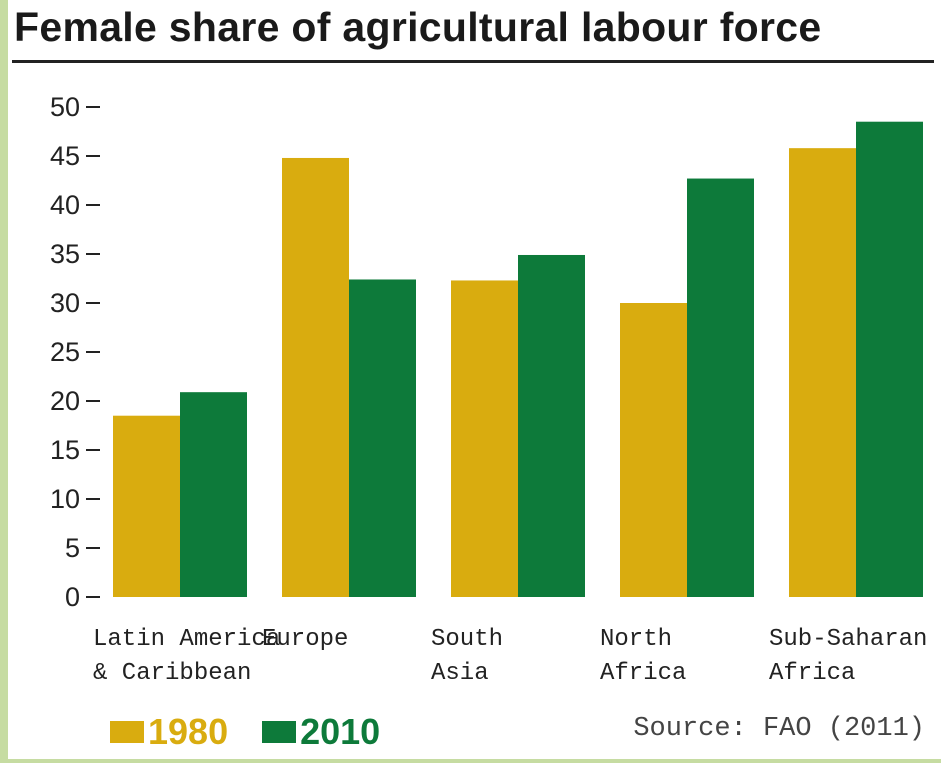 The height and width of the screenshot is (763, 941). I want to click on legend-label-2010: 2010, so click(340, 731).